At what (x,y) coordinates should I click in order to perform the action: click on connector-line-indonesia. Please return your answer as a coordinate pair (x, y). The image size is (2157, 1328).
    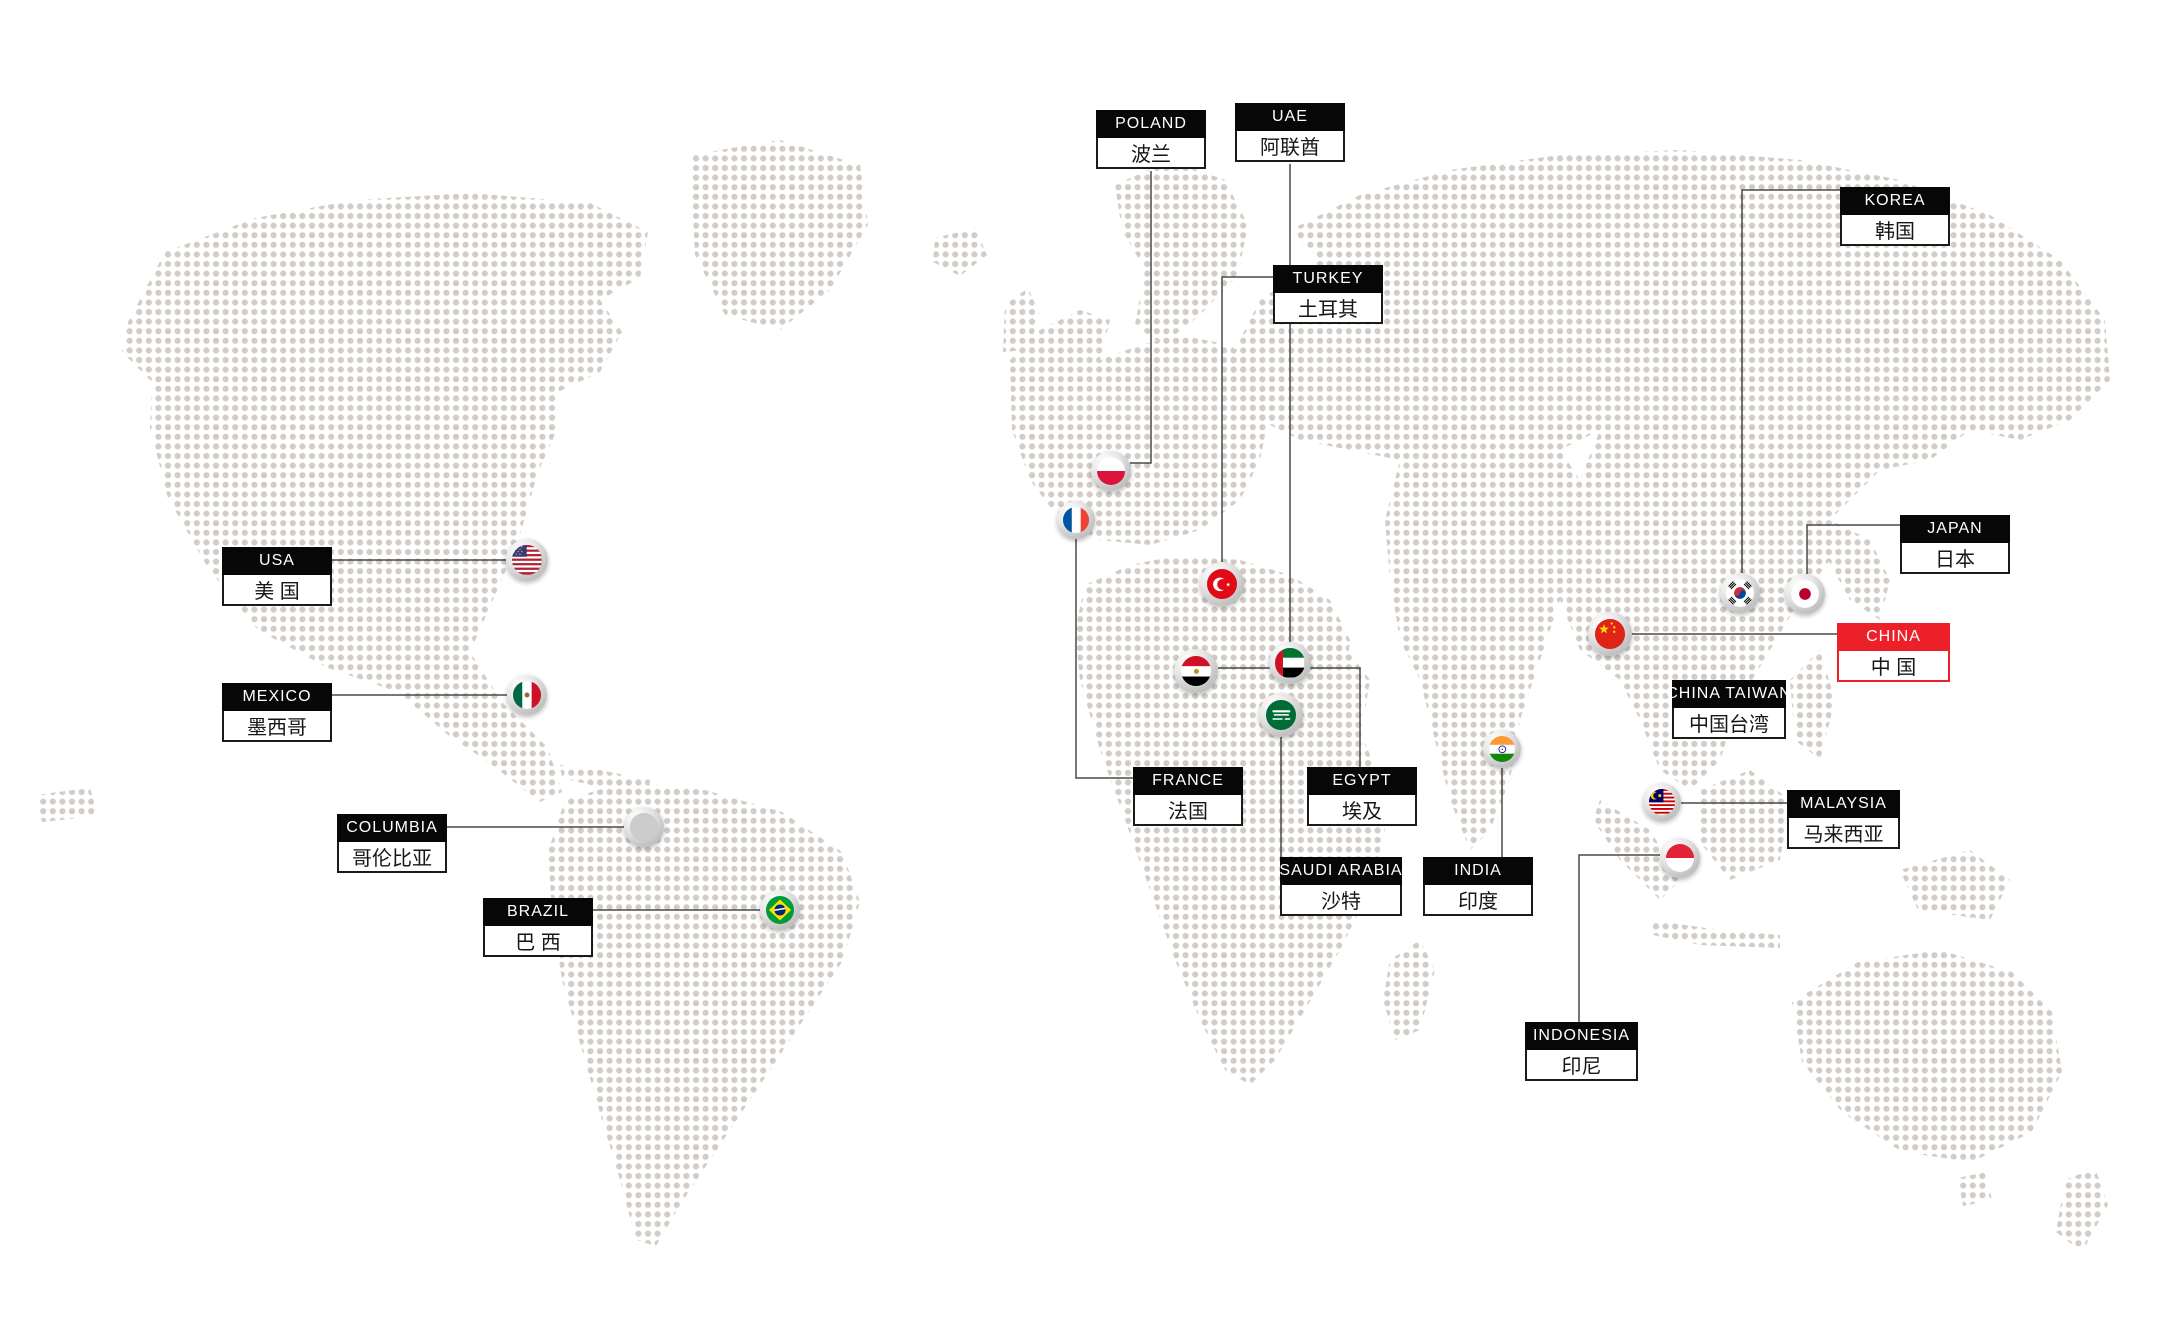
    Looking at the image, I should click on (1619, 938).